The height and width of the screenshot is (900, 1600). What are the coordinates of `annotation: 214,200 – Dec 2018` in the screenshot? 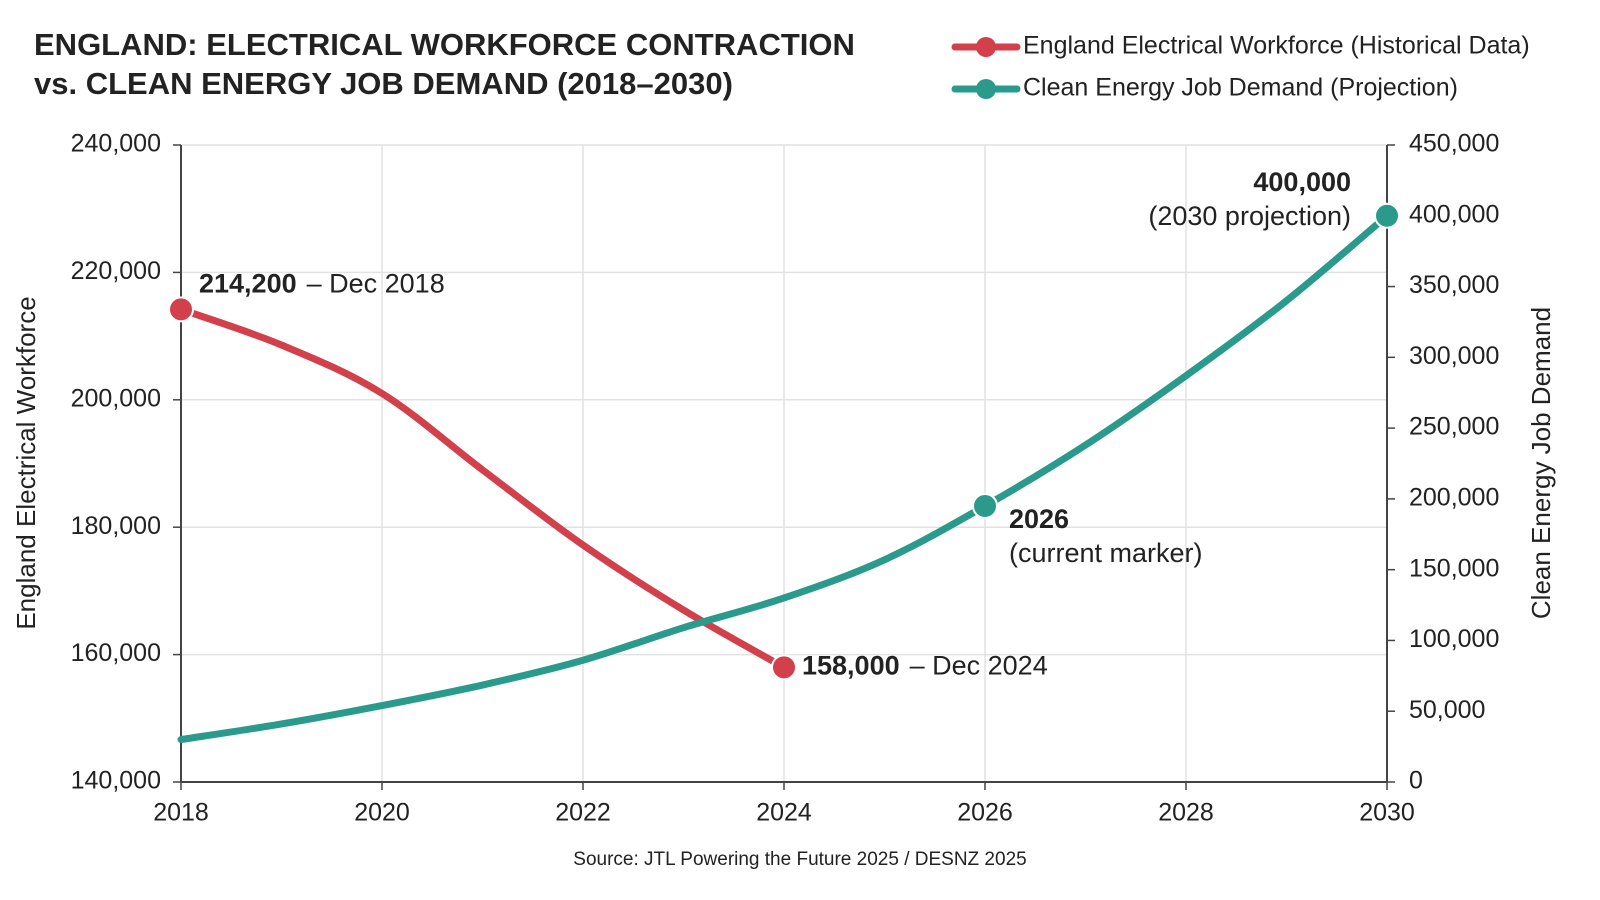 It's located at (322, 283).